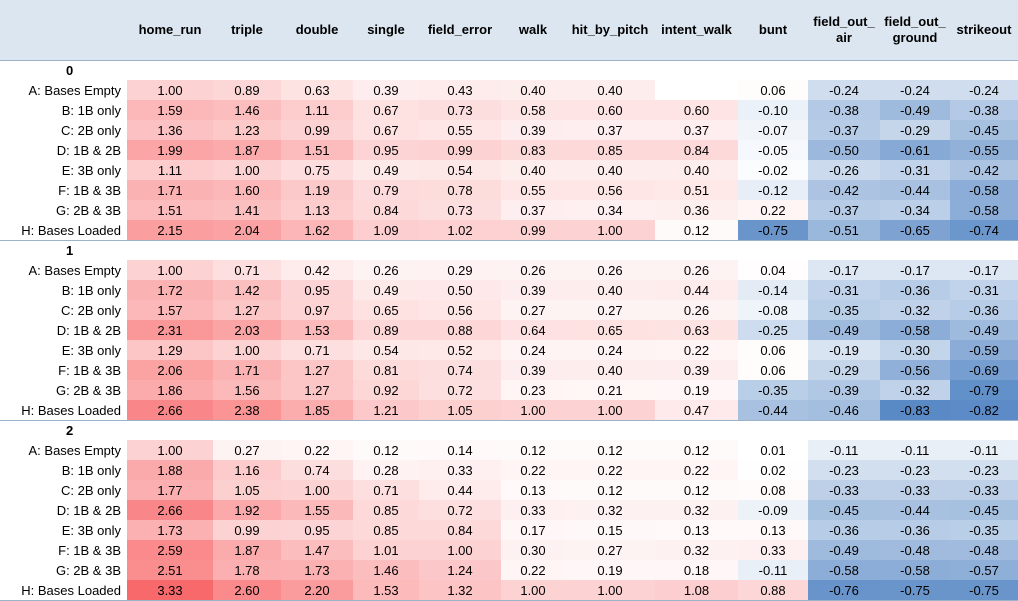 The width and height of the screenshot is (1018, 601). I want to click on value-cell: 2.06, so click(170, 370).